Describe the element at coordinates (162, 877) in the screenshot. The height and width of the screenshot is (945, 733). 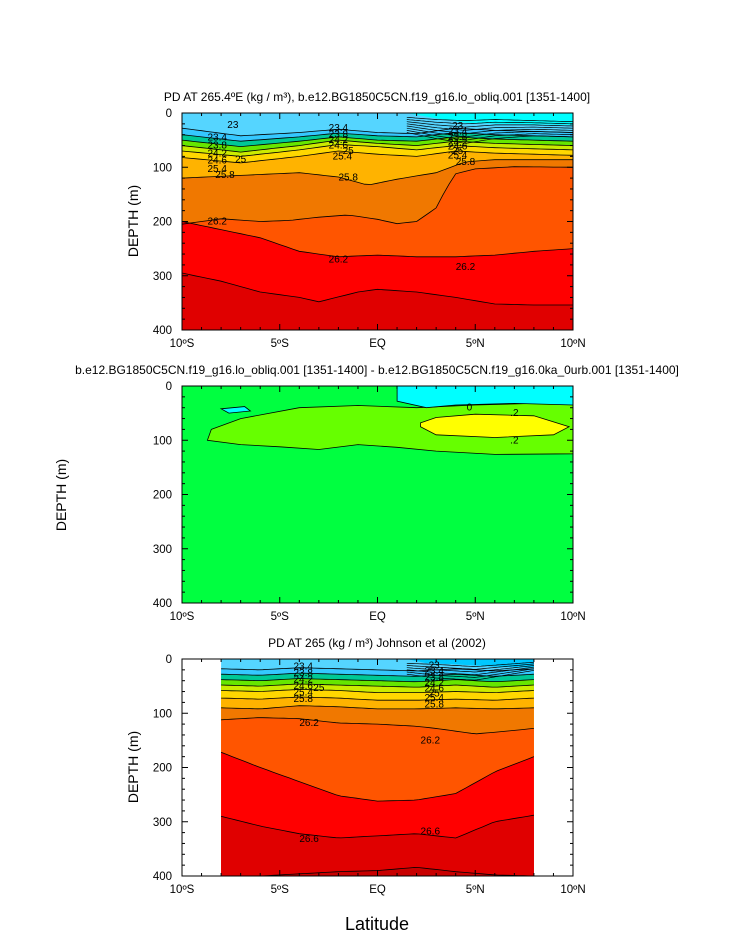
I see `y-tick-label: 400` at that location.